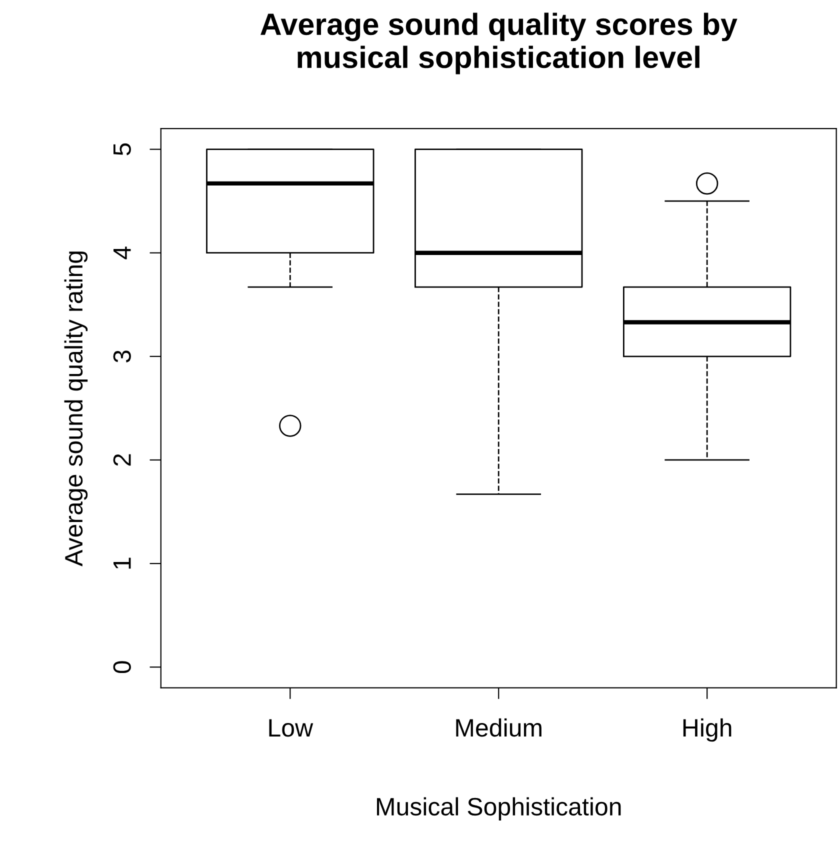 The width and height of the screenshot is (838, 846). Describe the element at coordinates (707, 730) in the screenshot. I see `x-tick-label: High` at that location.